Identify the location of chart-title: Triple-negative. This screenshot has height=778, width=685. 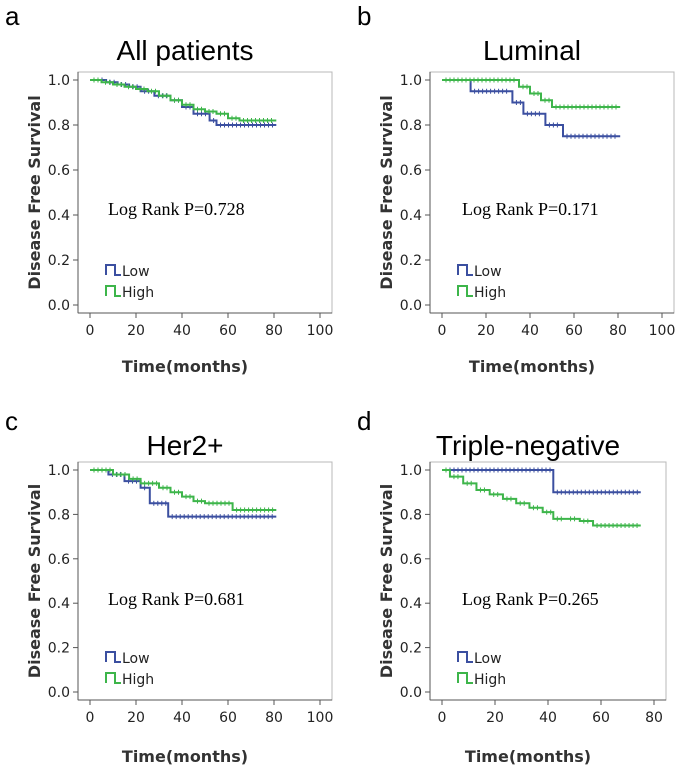
(528, 445).